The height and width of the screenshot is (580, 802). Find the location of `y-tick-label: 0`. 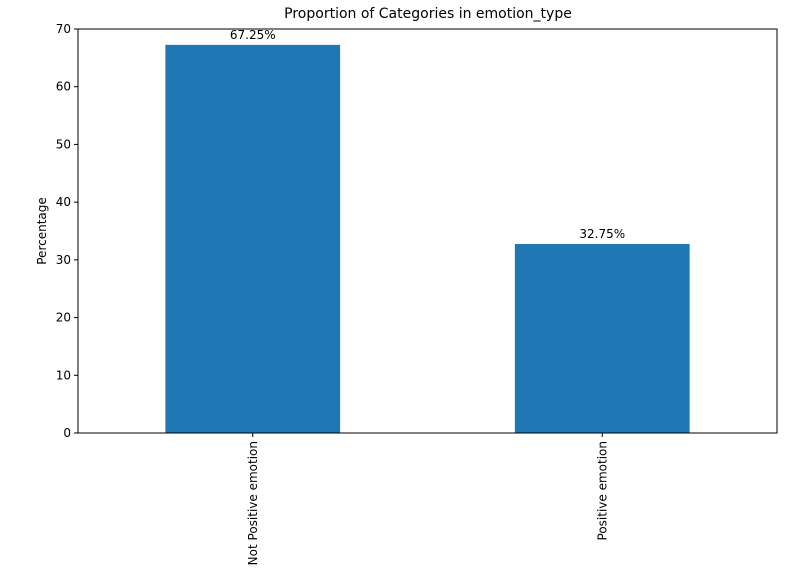

y-tick-label: 0 is located at coordinates (67, 433).